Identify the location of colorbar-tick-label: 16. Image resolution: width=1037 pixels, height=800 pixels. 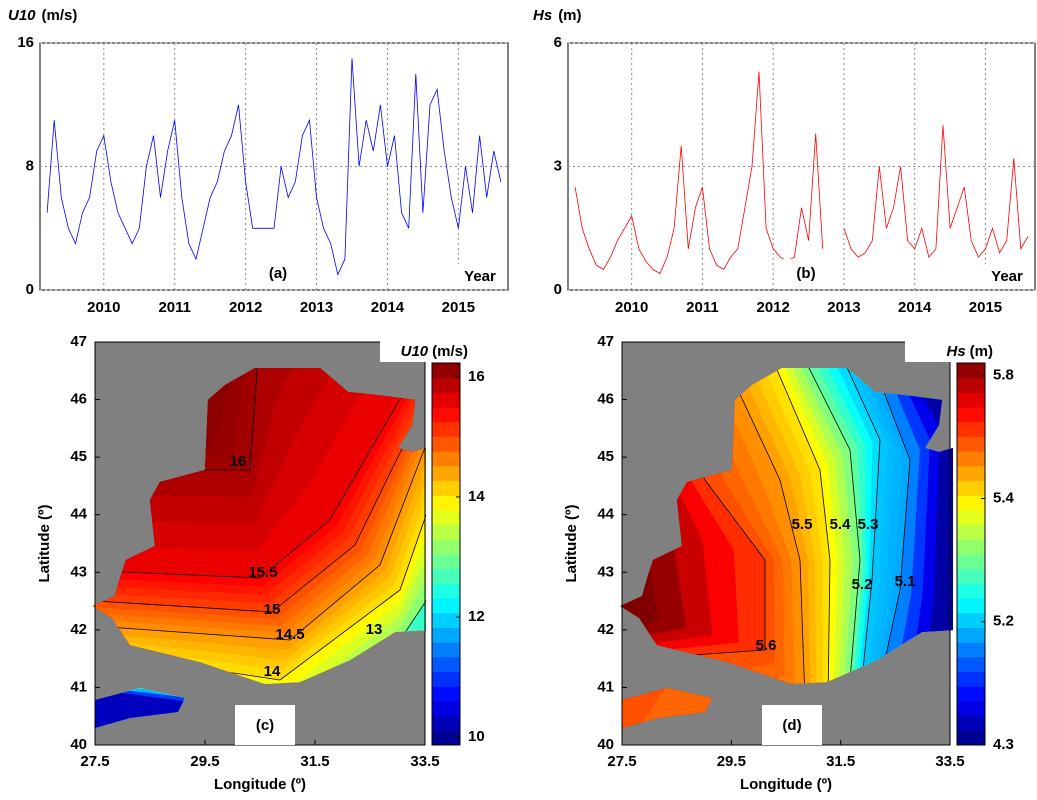
(476, 376).